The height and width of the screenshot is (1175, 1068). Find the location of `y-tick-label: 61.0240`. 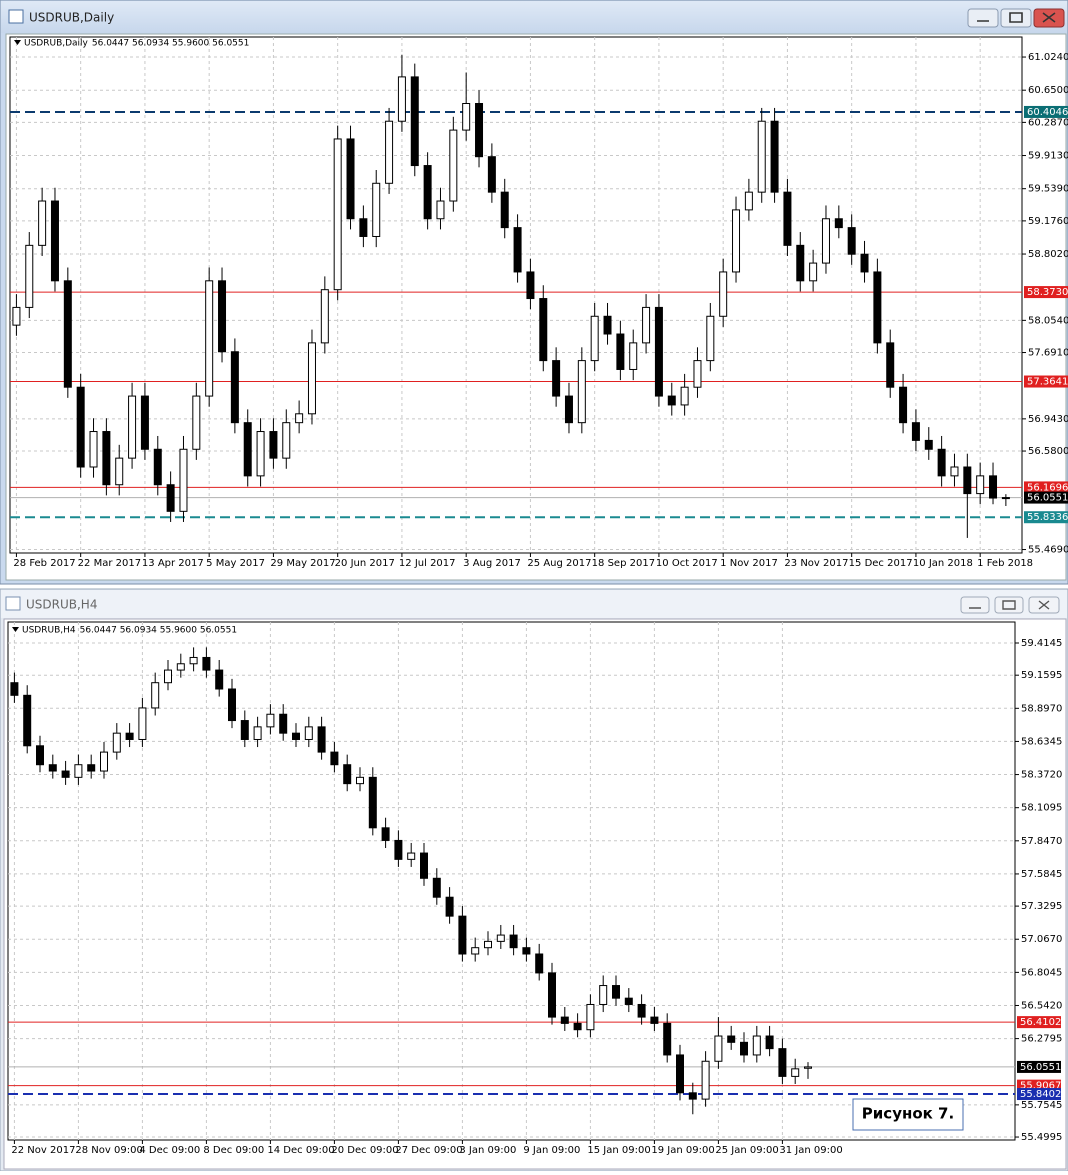

y-tick-label: 61.0240 is located at coordinates (1048, 57).